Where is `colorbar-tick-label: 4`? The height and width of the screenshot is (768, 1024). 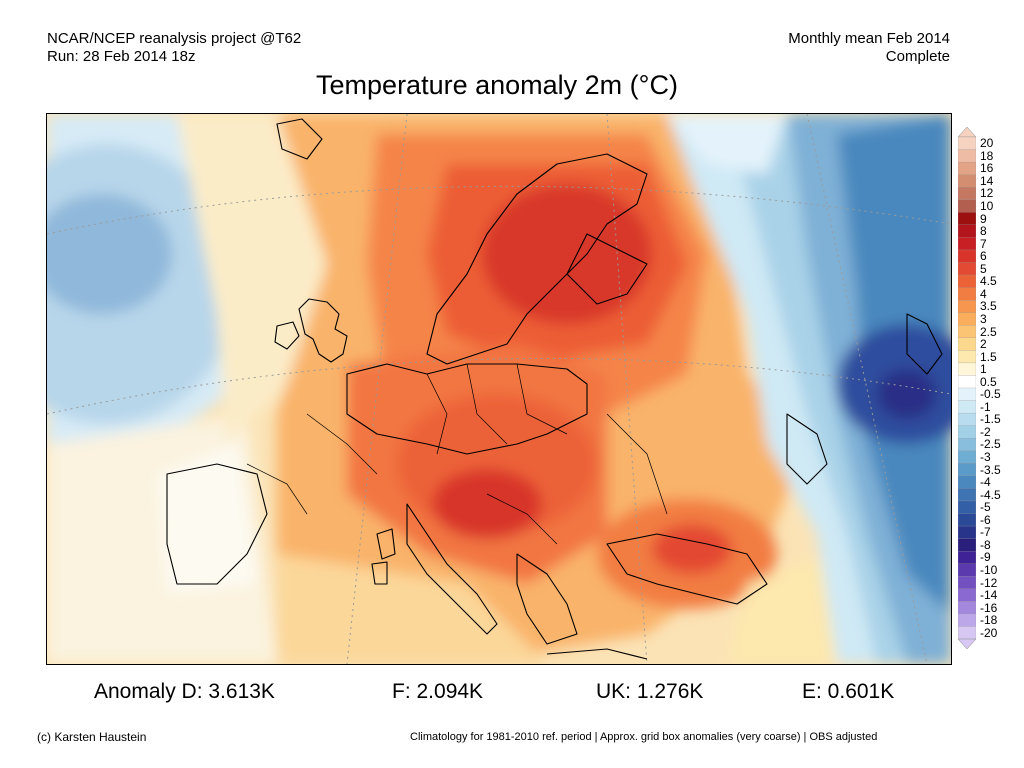
colorbar-tick-label: 4 is located at coordinates (983, 293).